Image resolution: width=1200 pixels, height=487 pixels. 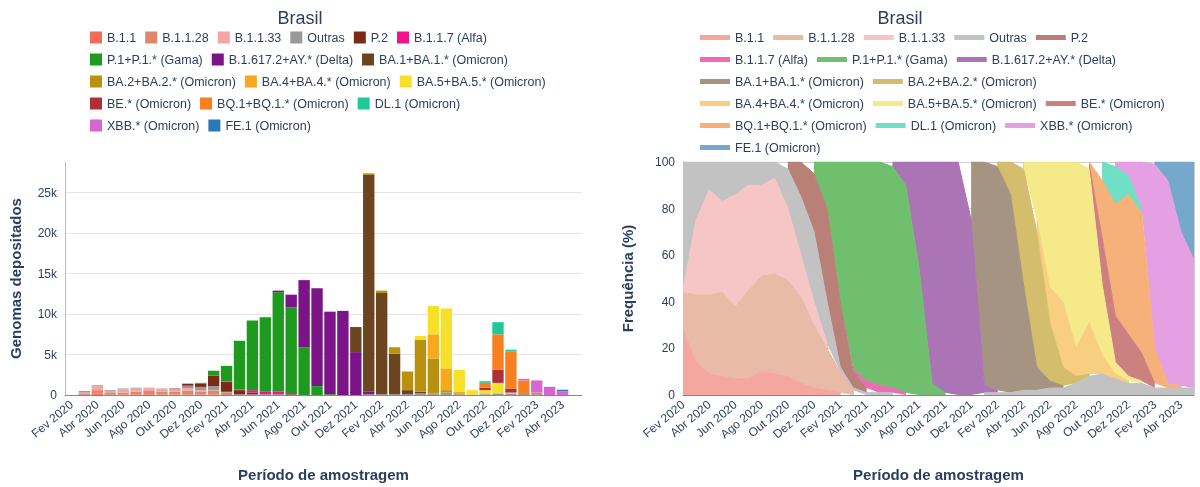 I want to click on y-tick-label: 40, so click(x=668, y=301).